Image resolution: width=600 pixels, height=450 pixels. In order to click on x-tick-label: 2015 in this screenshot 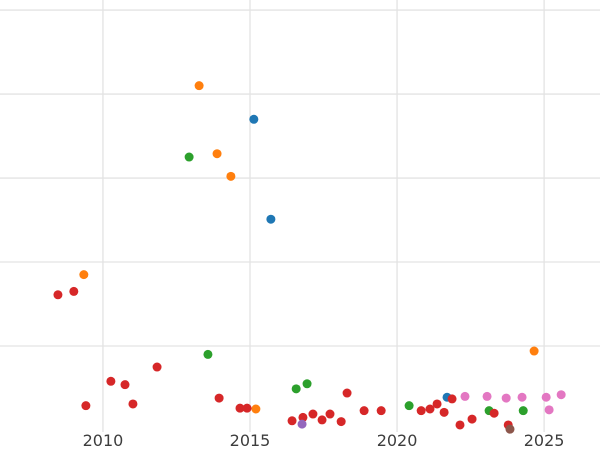, I will do `click(250, 440)`.